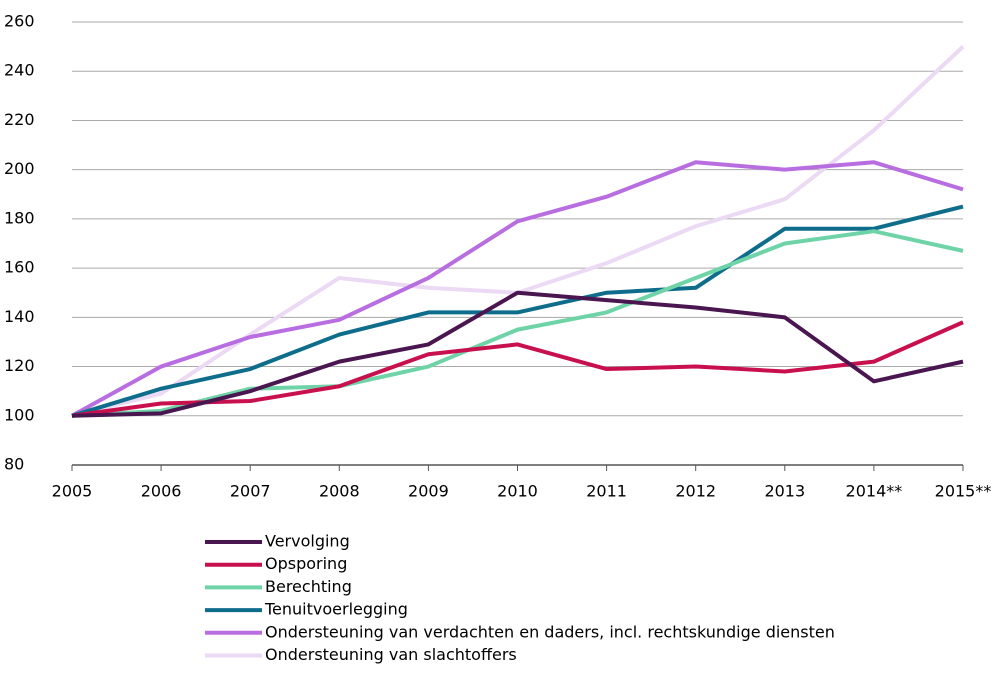 The image size is (1002, 674). Describe the element at coordinates (339, 491) in the screenshot. I see `x-tick-label: 2008` at that location.